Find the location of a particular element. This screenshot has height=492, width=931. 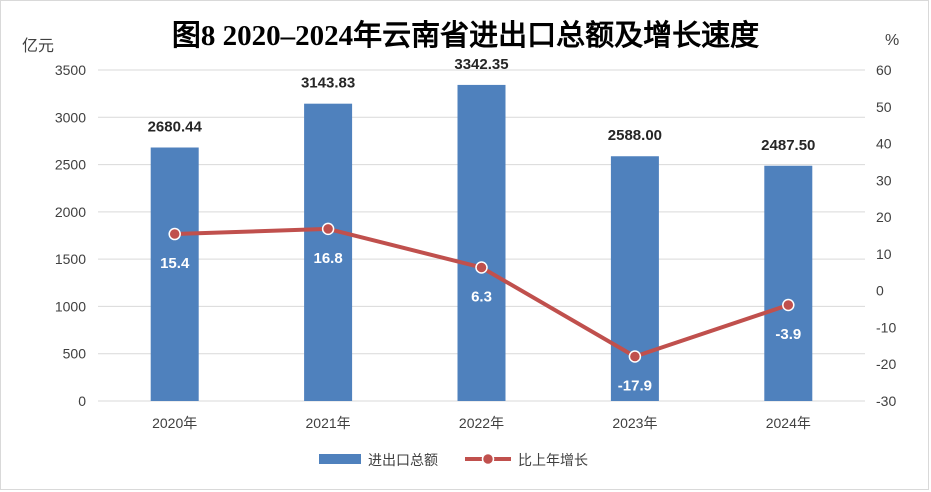

left-tick-label: 2500 is located at coordinates (70, 165).